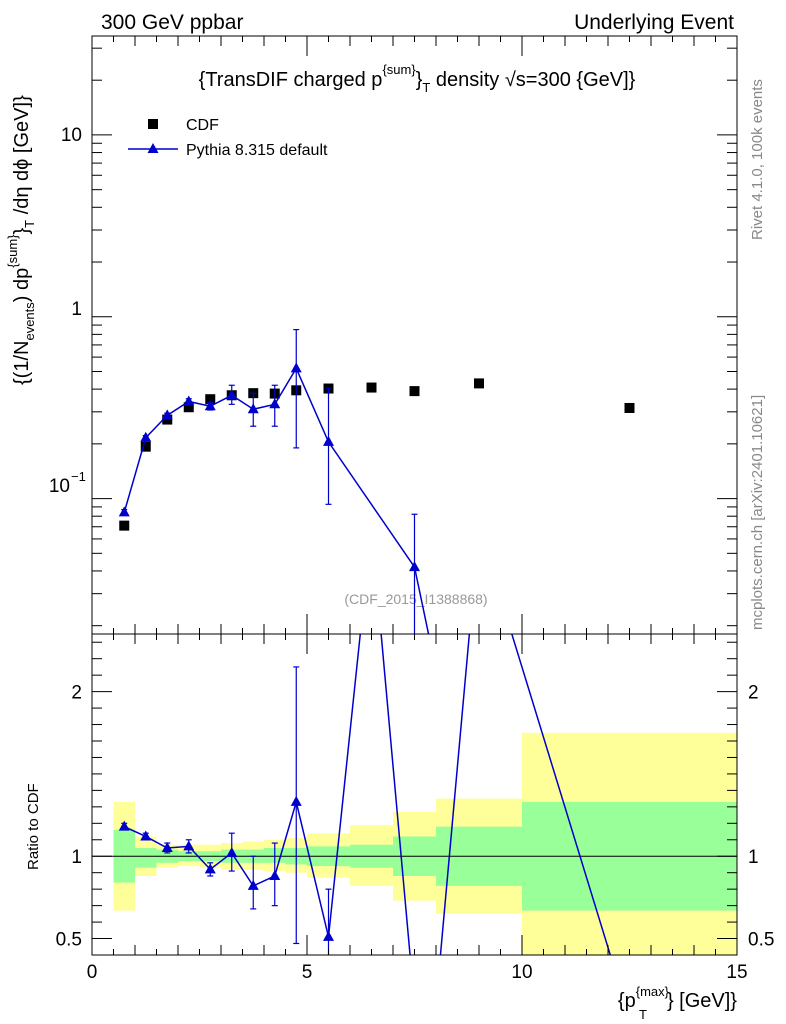  What do you see at coordinates (22, 231) in the screenshot?
I see `ylabel-c: }` at bounding box center [22, 231].